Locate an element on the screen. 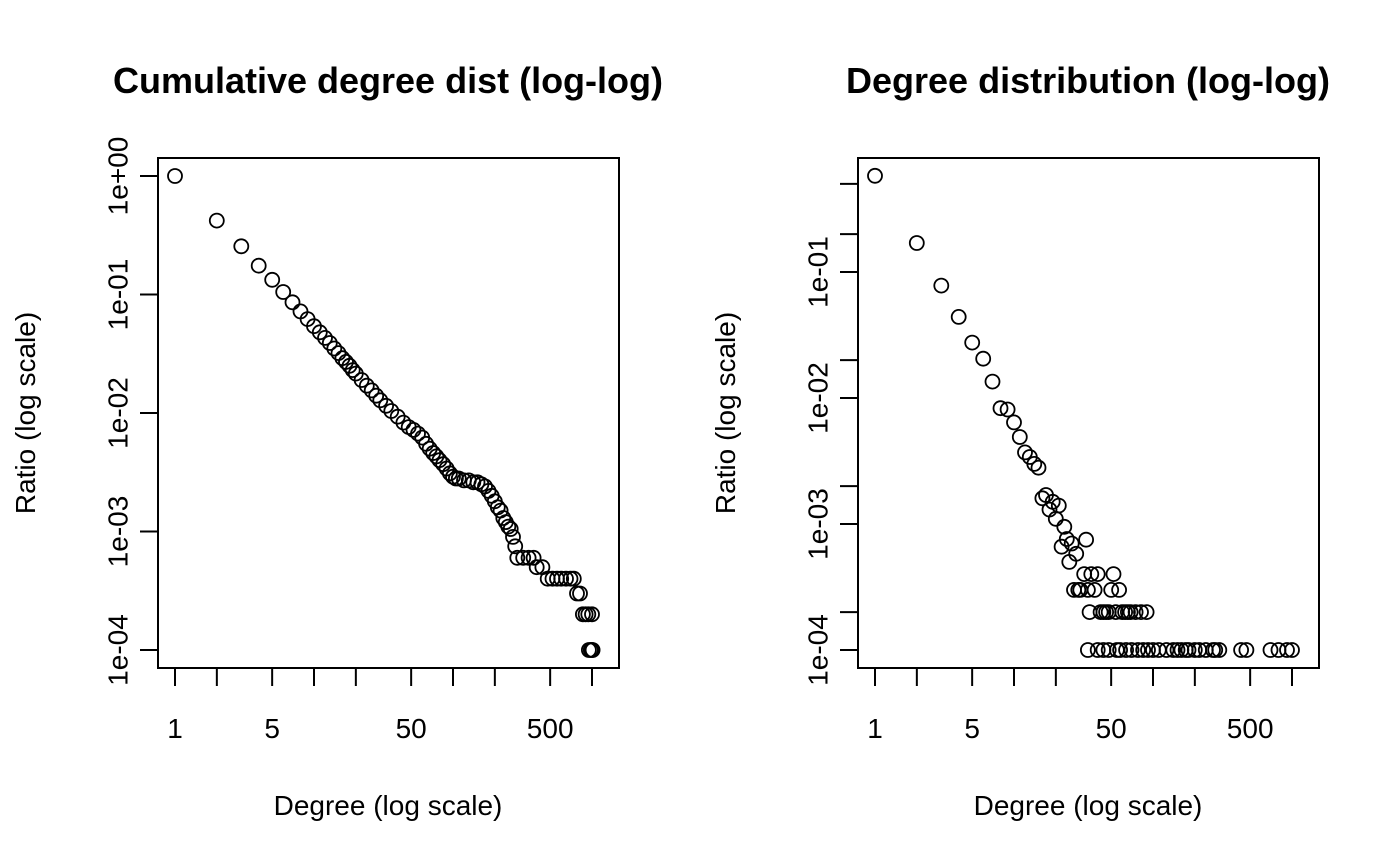 Image resolution: width=1400 pixels, height=865 pixels. chart-title: Degree distribution (log-log) is located at coordinates (1088, 80).